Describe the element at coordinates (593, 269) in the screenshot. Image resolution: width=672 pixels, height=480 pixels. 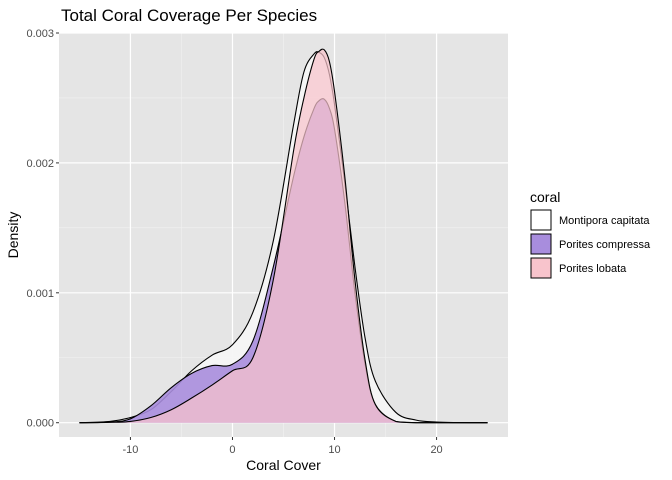
I see `legend-label: Porites lobata` at that location.